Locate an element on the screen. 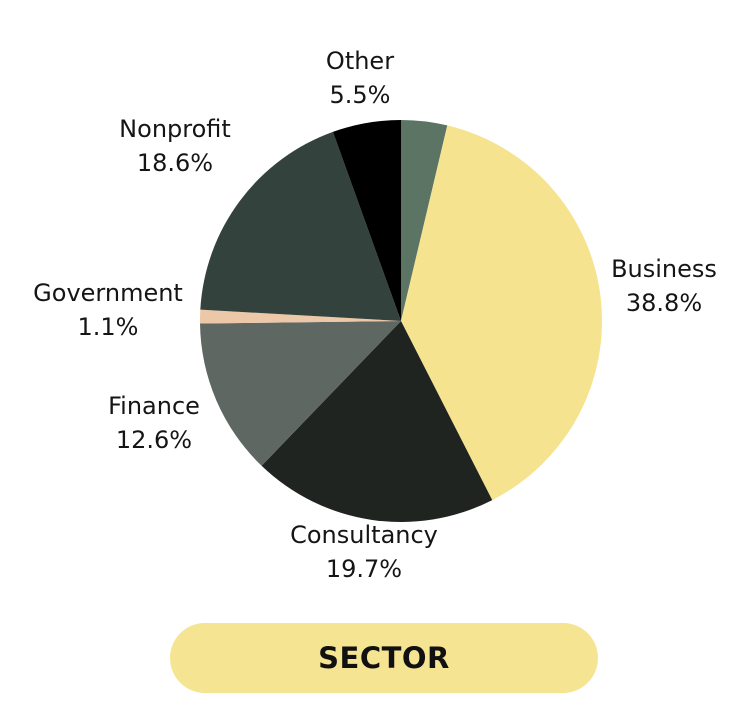 The height and width of the screenshot is (716, 752). pie-slice-business is located at coordinates (501, 313).